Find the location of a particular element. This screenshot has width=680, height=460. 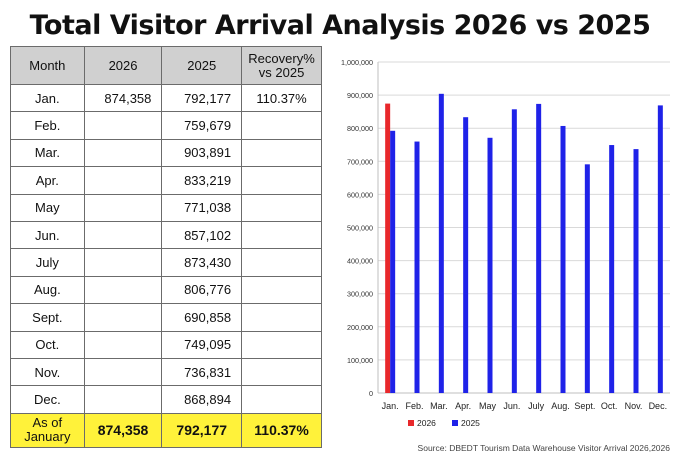

x-tick-label: Apr. is located at coordinates (463, 406).